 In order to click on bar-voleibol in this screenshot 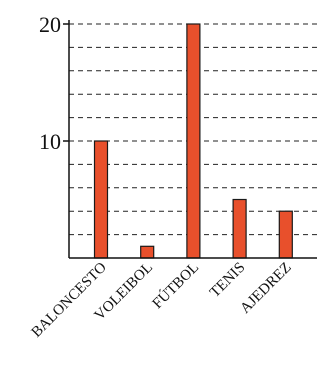, I will do `click(147, 252)`.